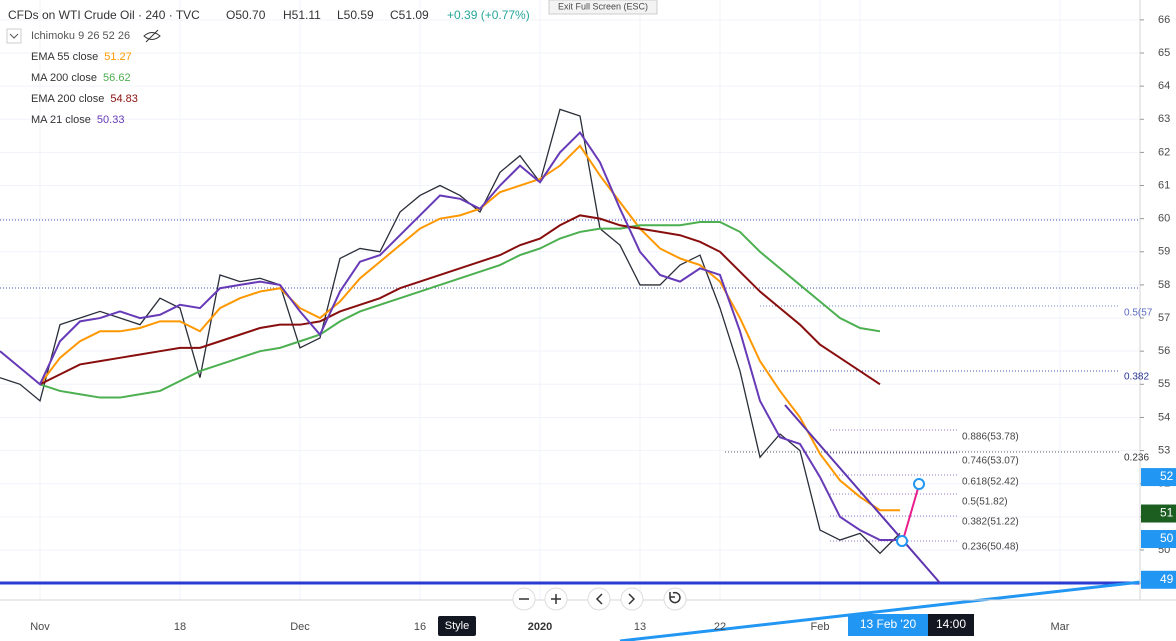 The height and width of the screenshot is (641, 1176). What do you see at coordinates (104, 15) in the screenshot?
I see `symbol: CFDs on WTI Crude Oil · 240 · TVC` at bounding box center [104, 15].